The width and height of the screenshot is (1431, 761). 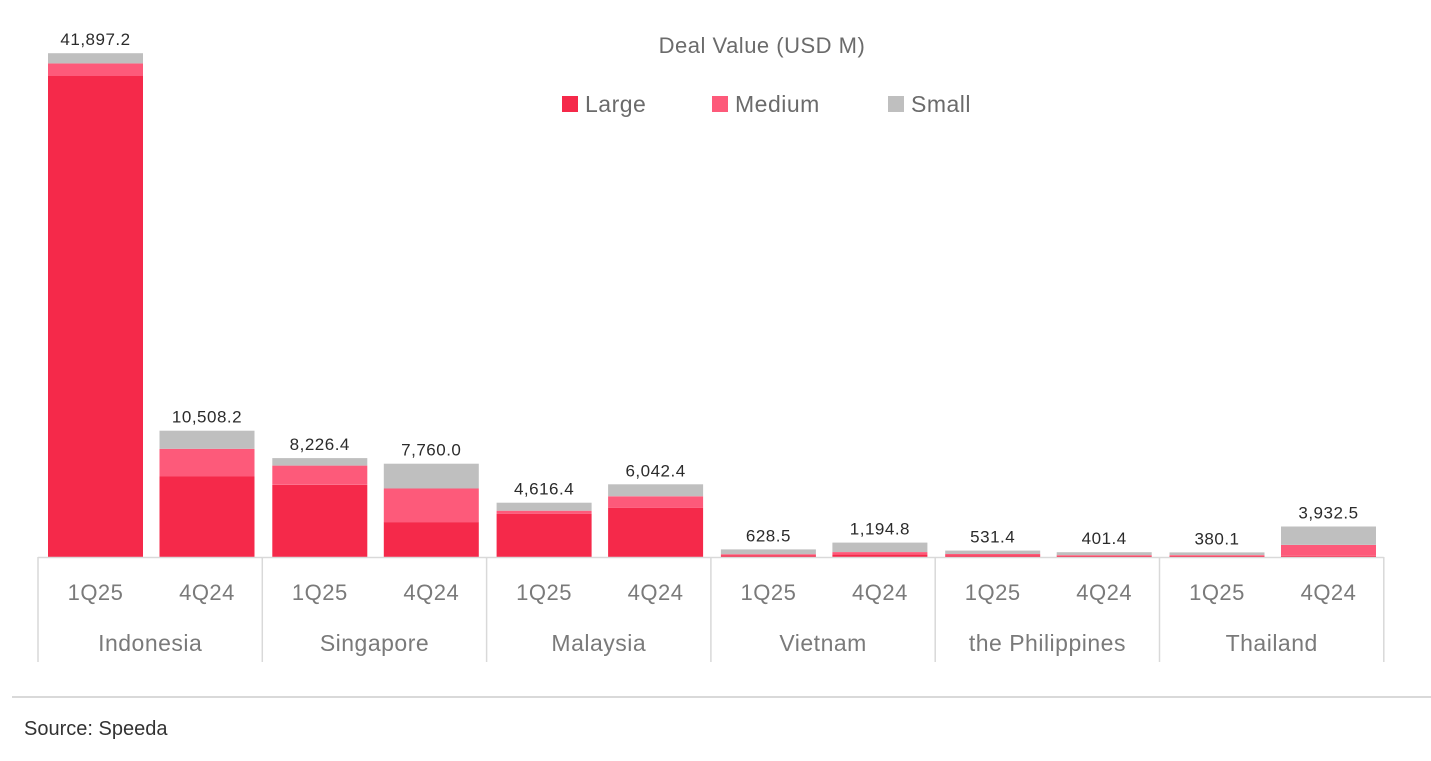 What do you see at coordinates (1216, 538) in the screenshot?
I see `total-label: 380.1` at bounding box center [1216, 538].